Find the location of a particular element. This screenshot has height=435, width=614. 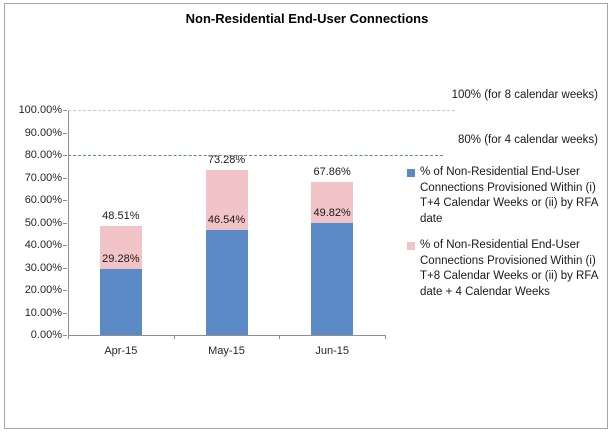

y-axis-tick-label: 0.00% is located at coordinates (46, 335).